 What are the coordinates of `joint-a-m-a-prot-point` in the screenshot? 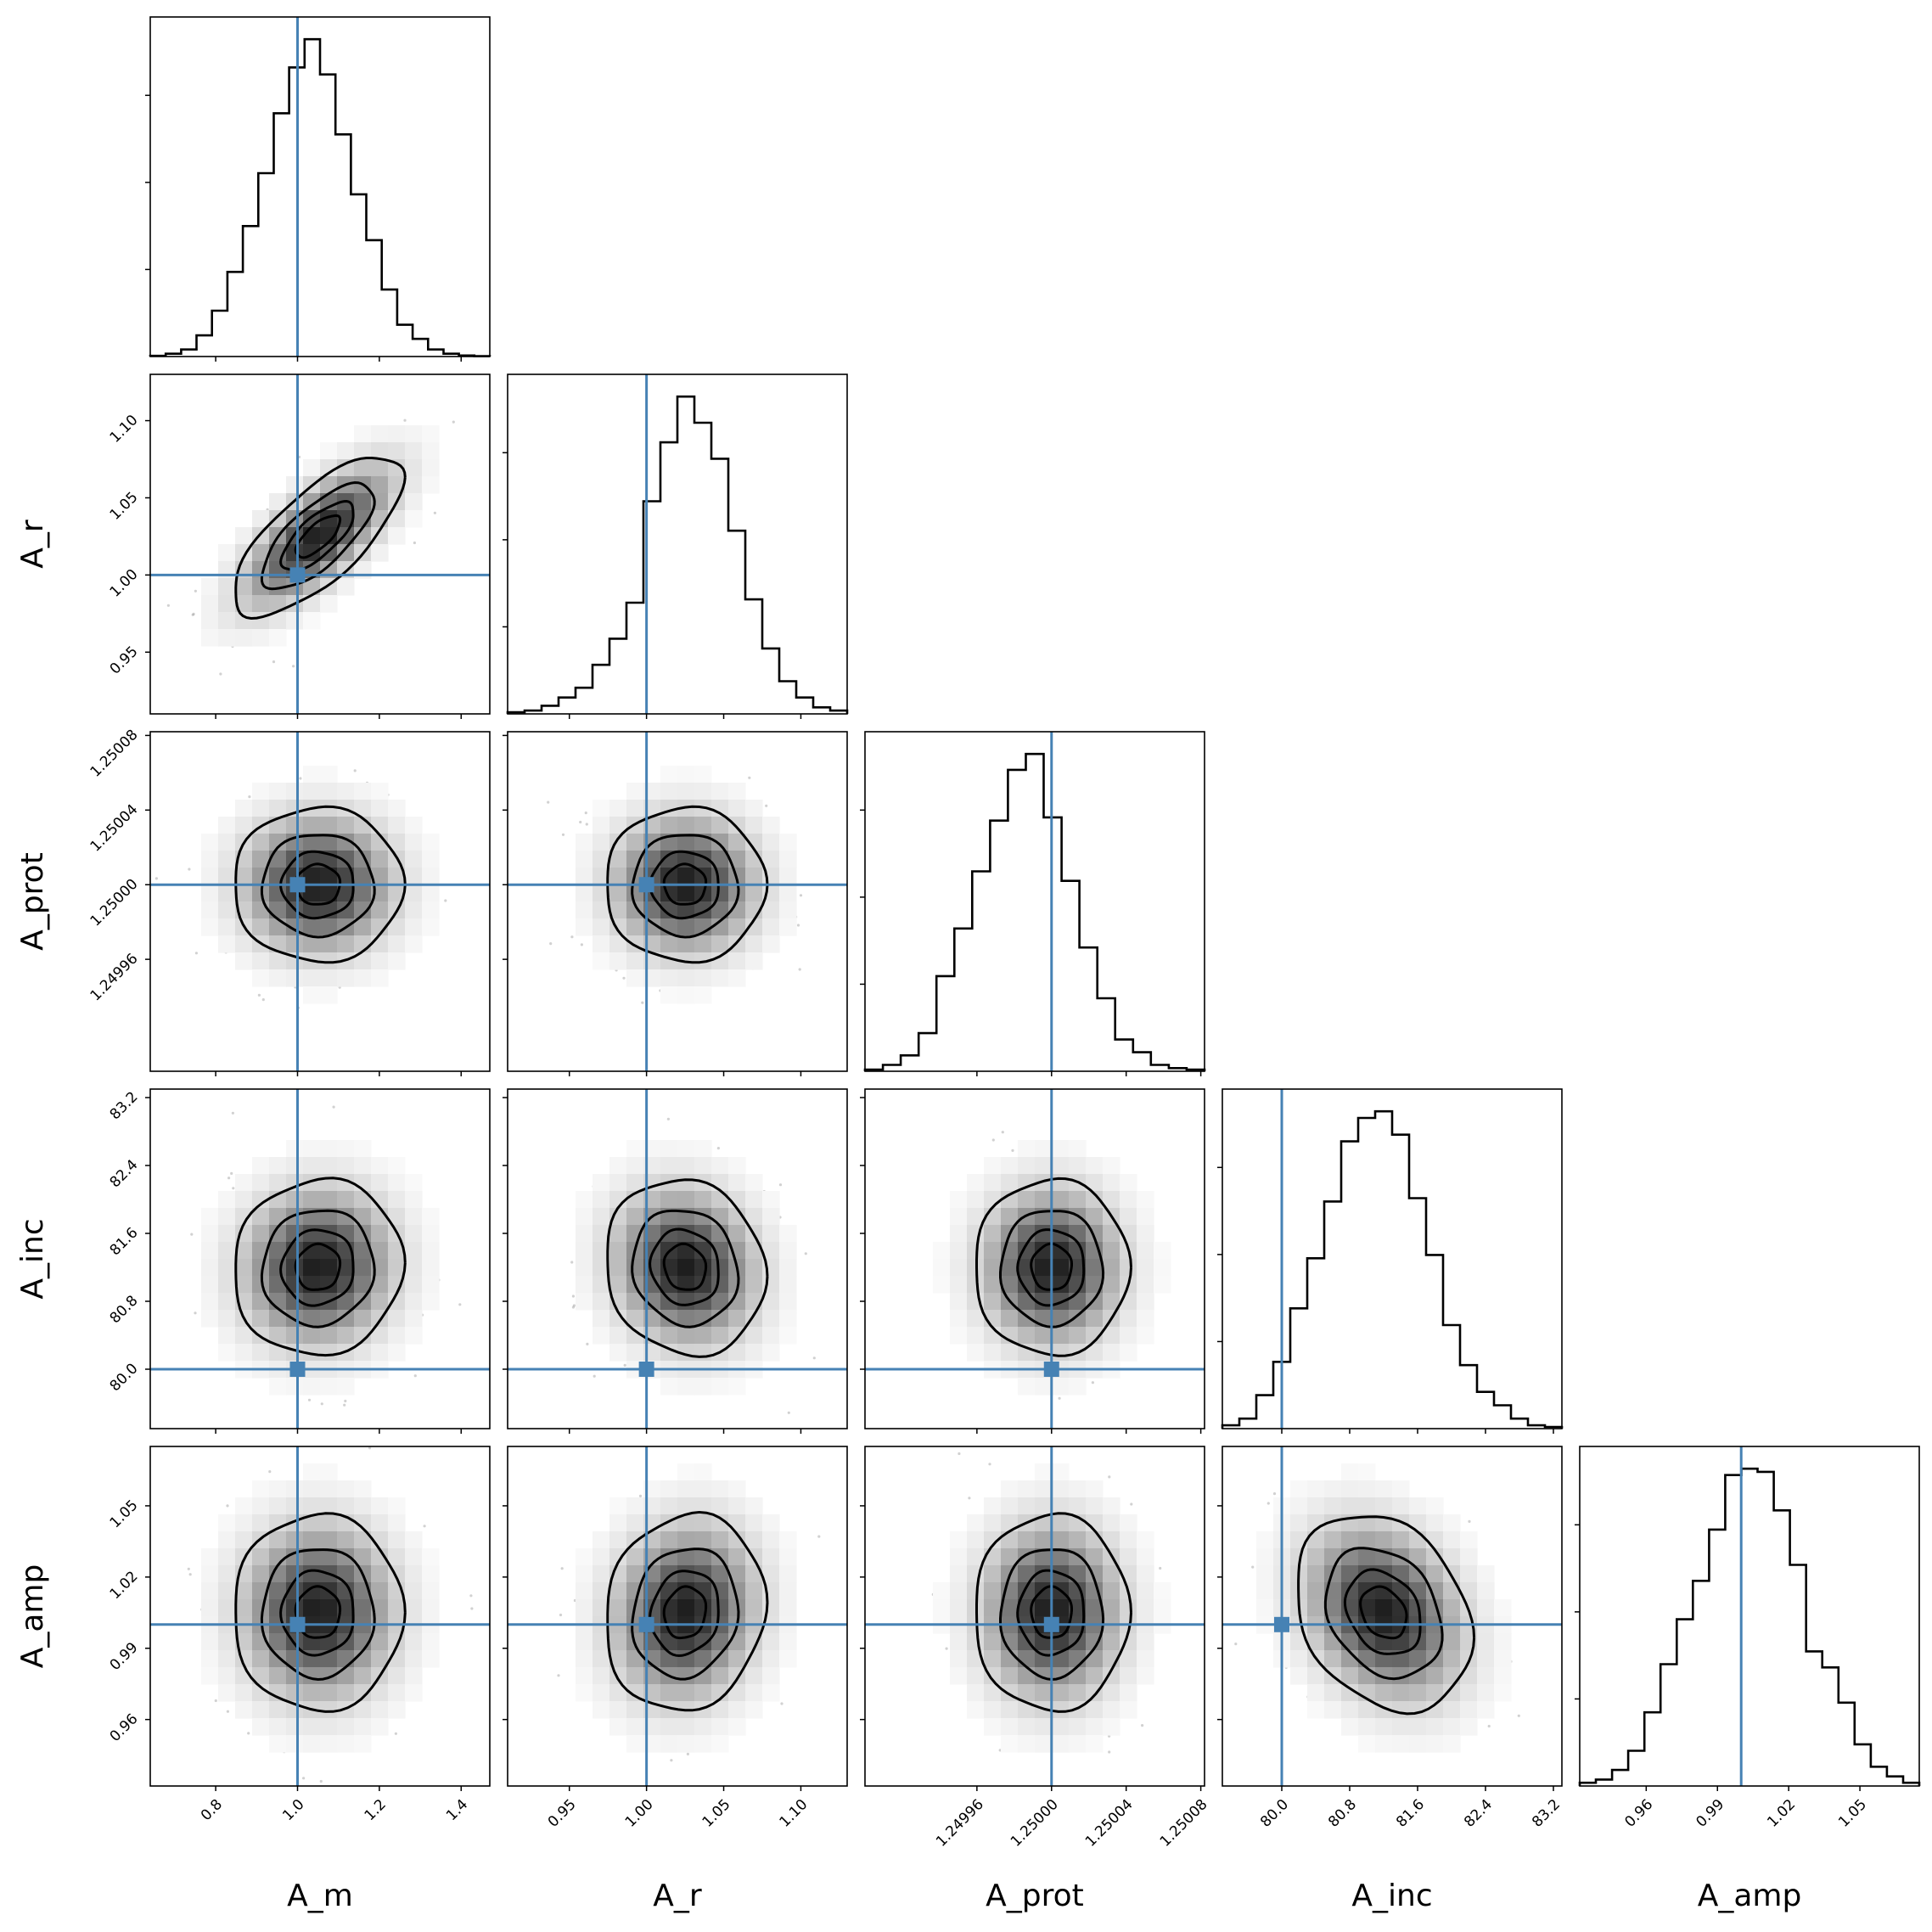 It's located at (445, 900).